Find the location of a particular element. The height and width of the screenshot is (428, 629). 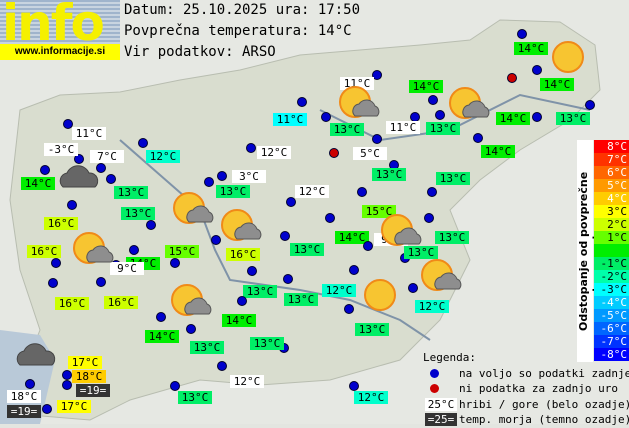

logo-url: www.informacije.si is located at coordinates (60, 52).